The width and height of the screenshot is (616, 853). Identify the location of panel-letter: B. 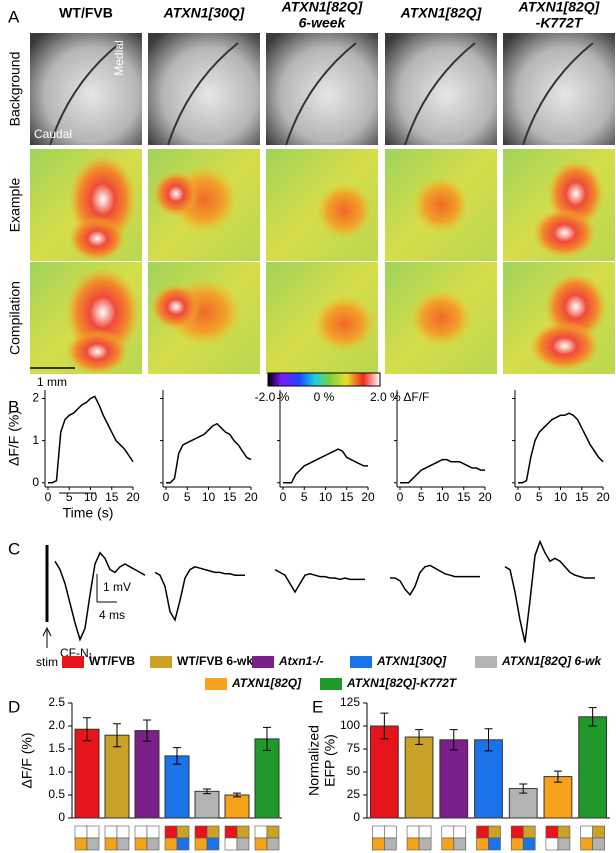
(13, 406).